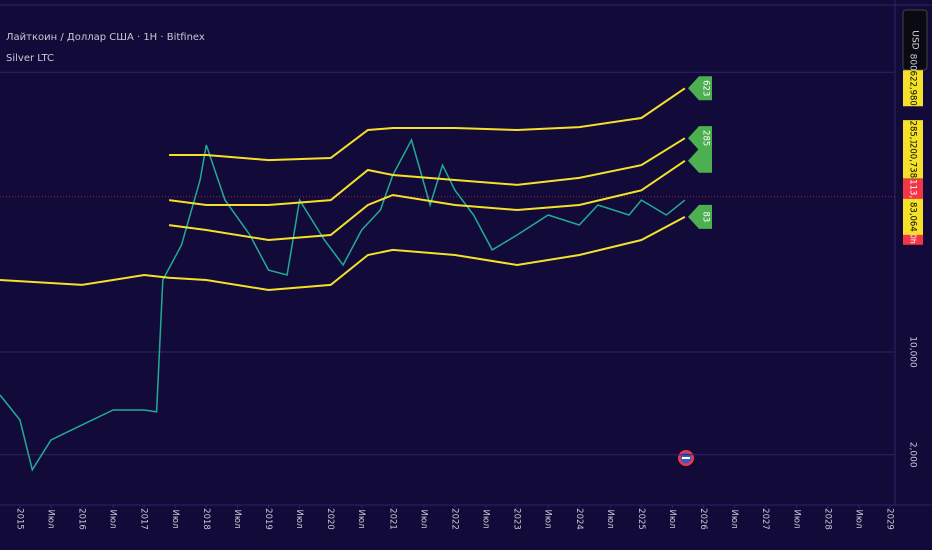 This screenshot has width=932, height=550. I want to click on x-tick-label: 2027, so click(765, 519).